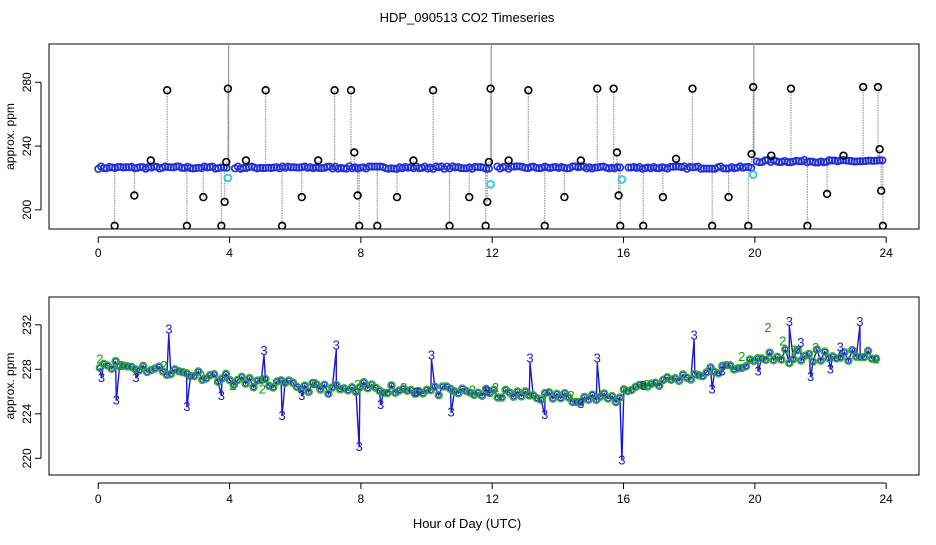 The height and width of the screenshot is (545, 936). I want to click on y-tick-label: 280, so click(27, 82).